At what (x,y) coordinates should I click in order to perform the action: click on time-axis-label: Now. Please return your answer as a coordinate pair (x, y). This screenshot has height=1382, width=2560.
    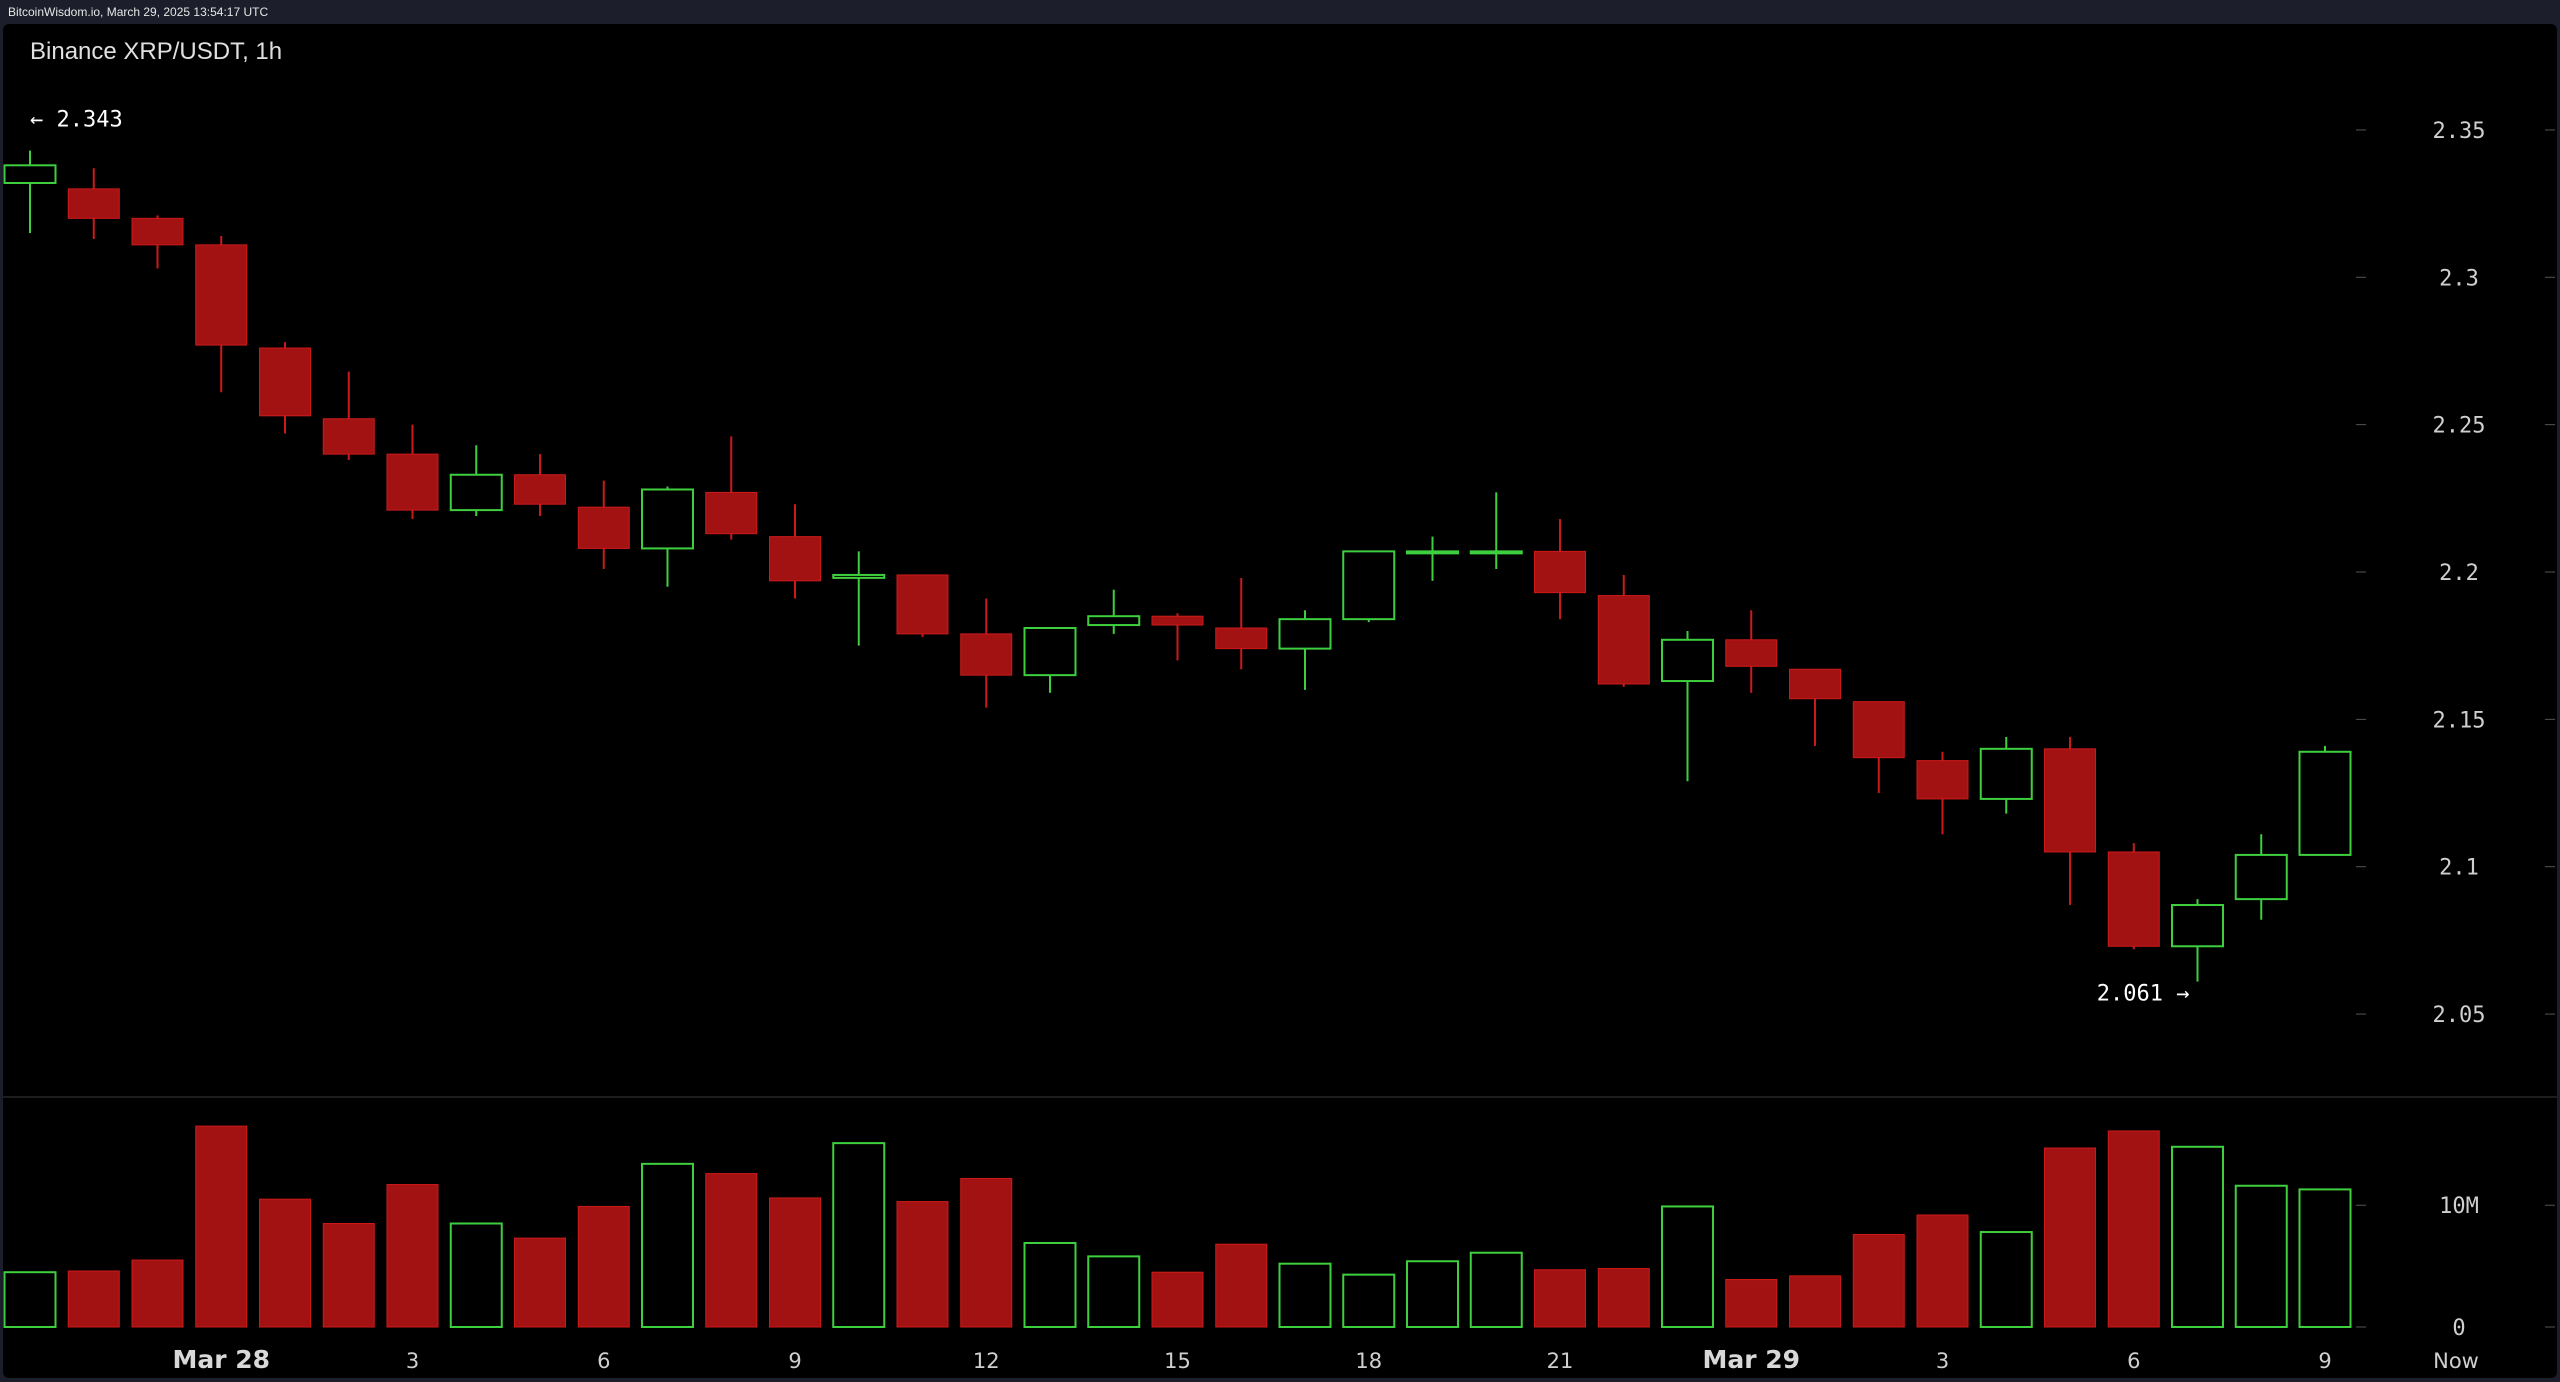
    Looking at the image, I should click on (2456, 1361).